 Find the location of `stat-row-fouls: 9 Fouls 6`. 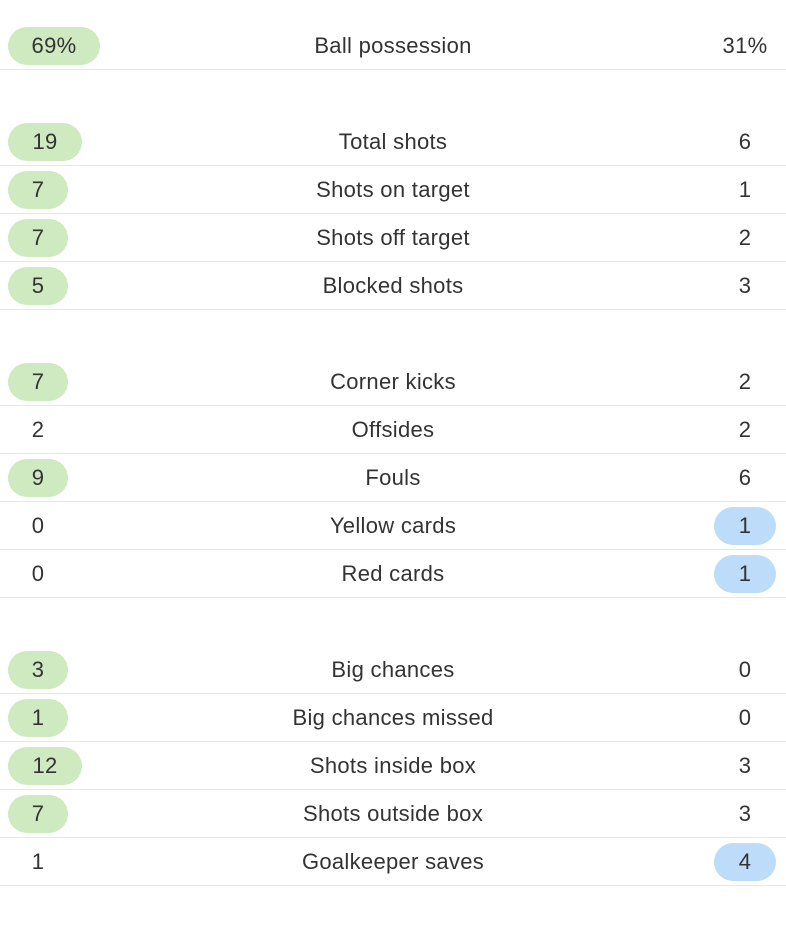

stat-row-fouls: 9 Fouls 6 is located at coordinates (393, 478).